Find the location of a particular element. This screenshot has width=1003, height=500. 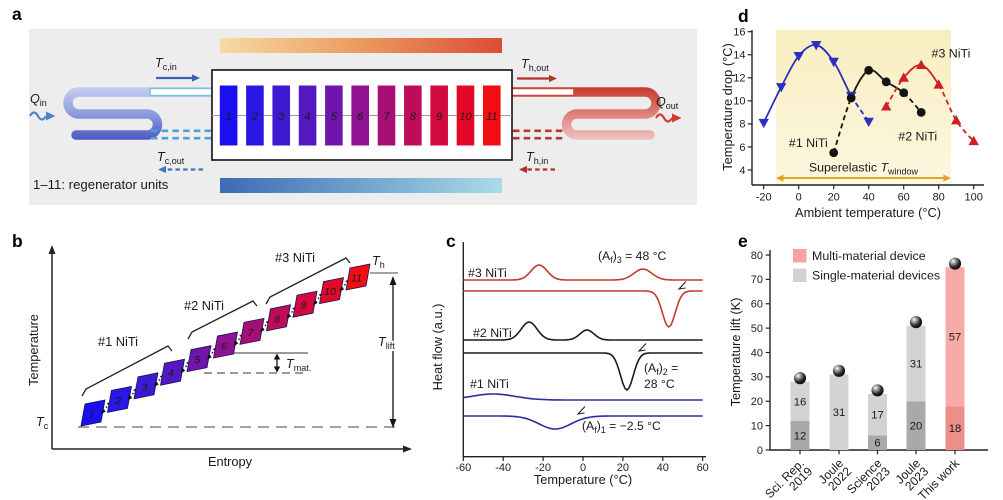

bar-segment-value: 17 is located at coordinates (877, 416).